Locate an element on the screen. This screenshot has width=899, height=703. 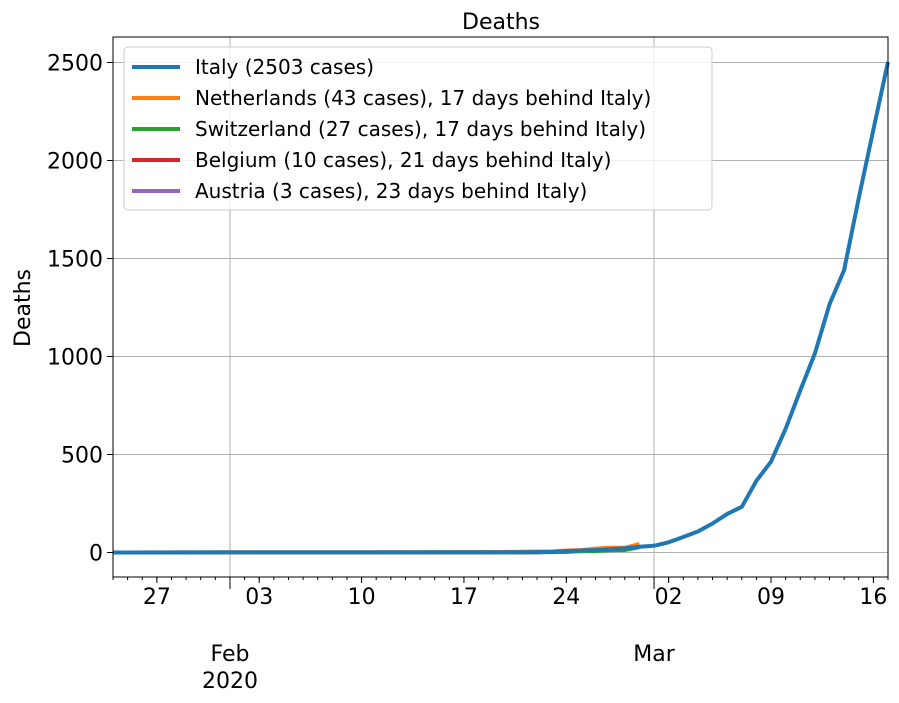
x-tick-label: 03 is located at coordinates (259, 597).